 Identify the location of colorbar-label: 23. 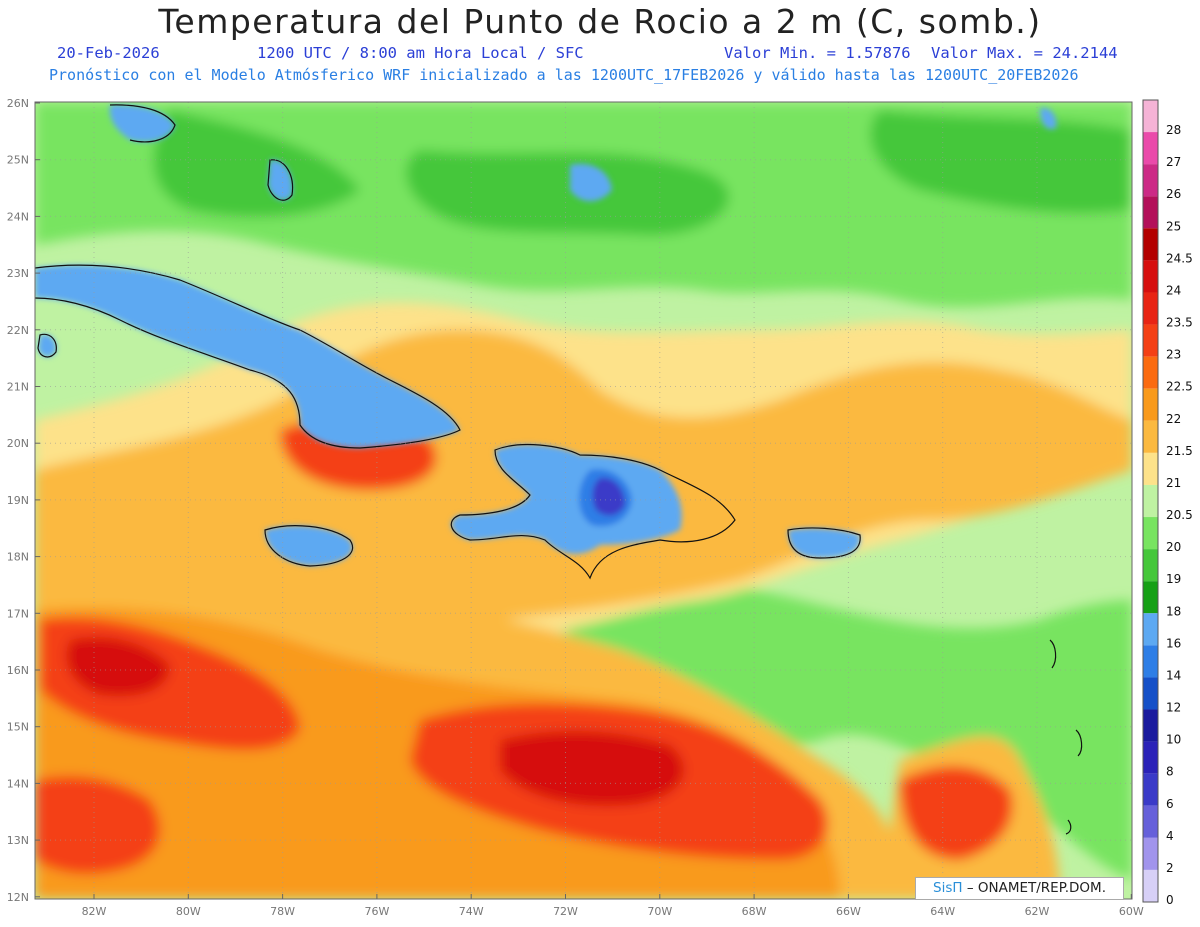
(1173, 355).